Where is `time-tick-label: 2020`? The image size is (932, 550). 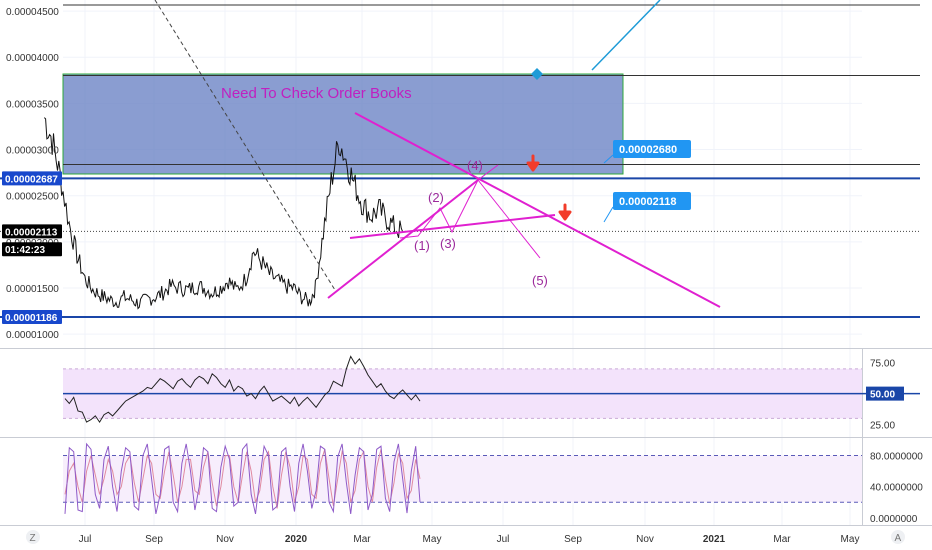 time-tick-label: 2020 is located at coordinates (296, 539).